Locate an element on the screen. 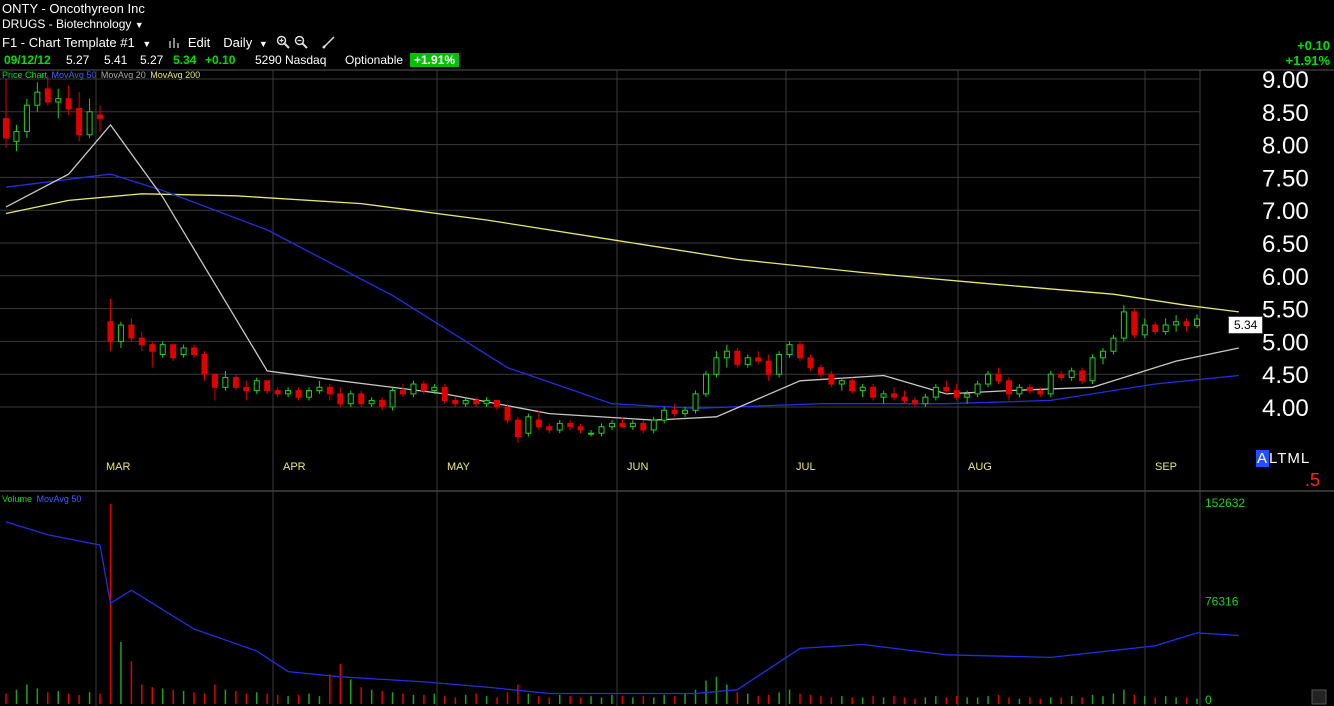  period-label: Daily is located at coordinates (238, 42).